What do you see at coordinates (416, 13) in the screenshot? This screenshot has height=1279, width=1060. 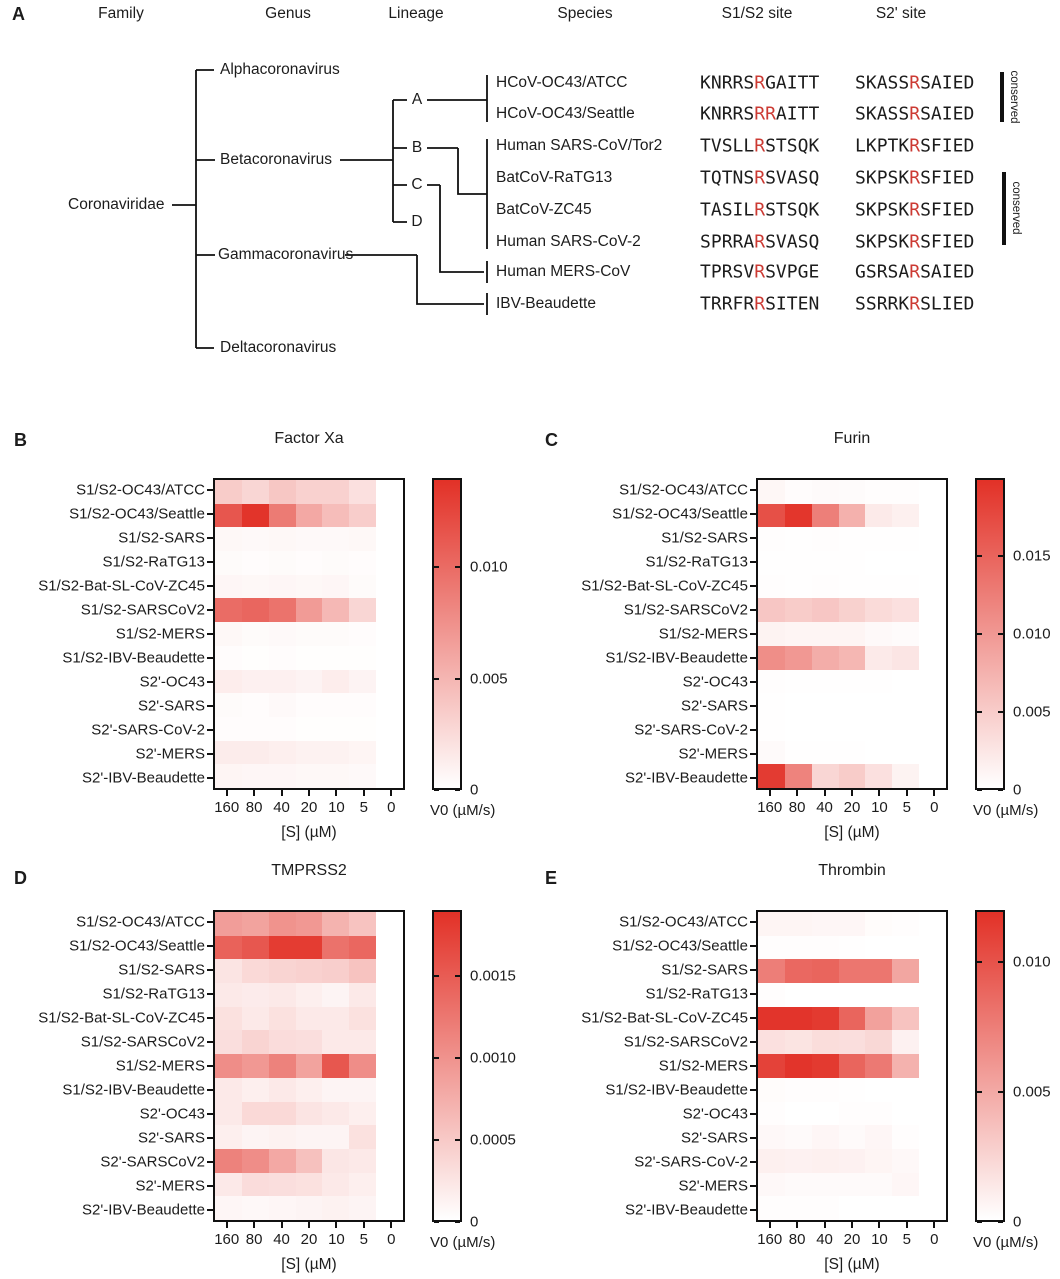 I see `column-header-lineage: Lineage` at bounding box center [416, 13].